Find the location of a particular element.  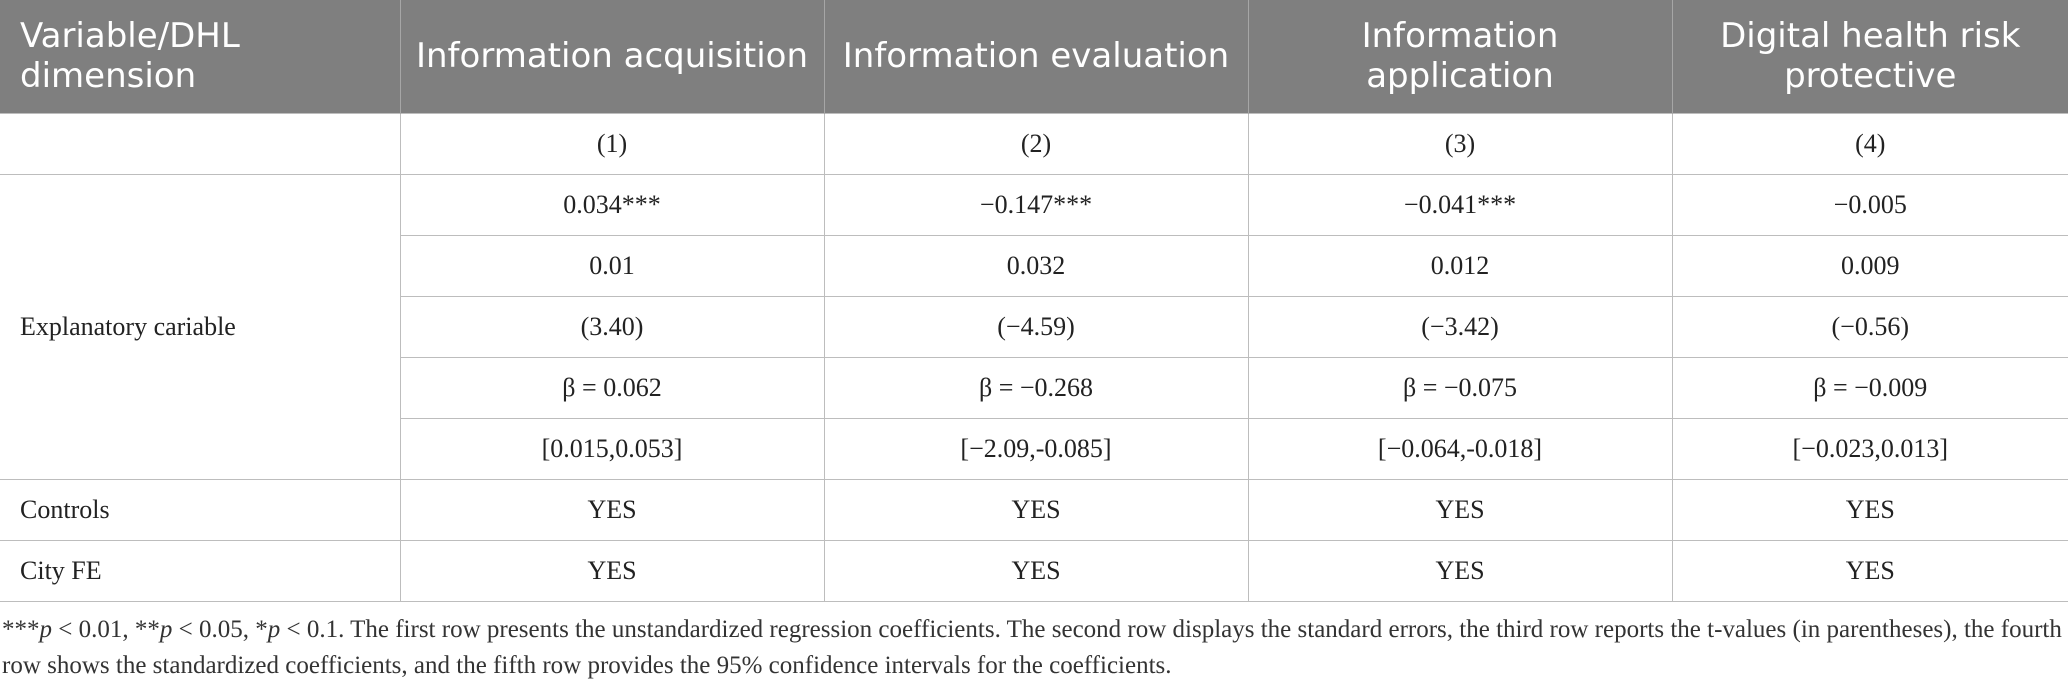

row-label: Explanatory cariable is located at coordinates (200, 326).